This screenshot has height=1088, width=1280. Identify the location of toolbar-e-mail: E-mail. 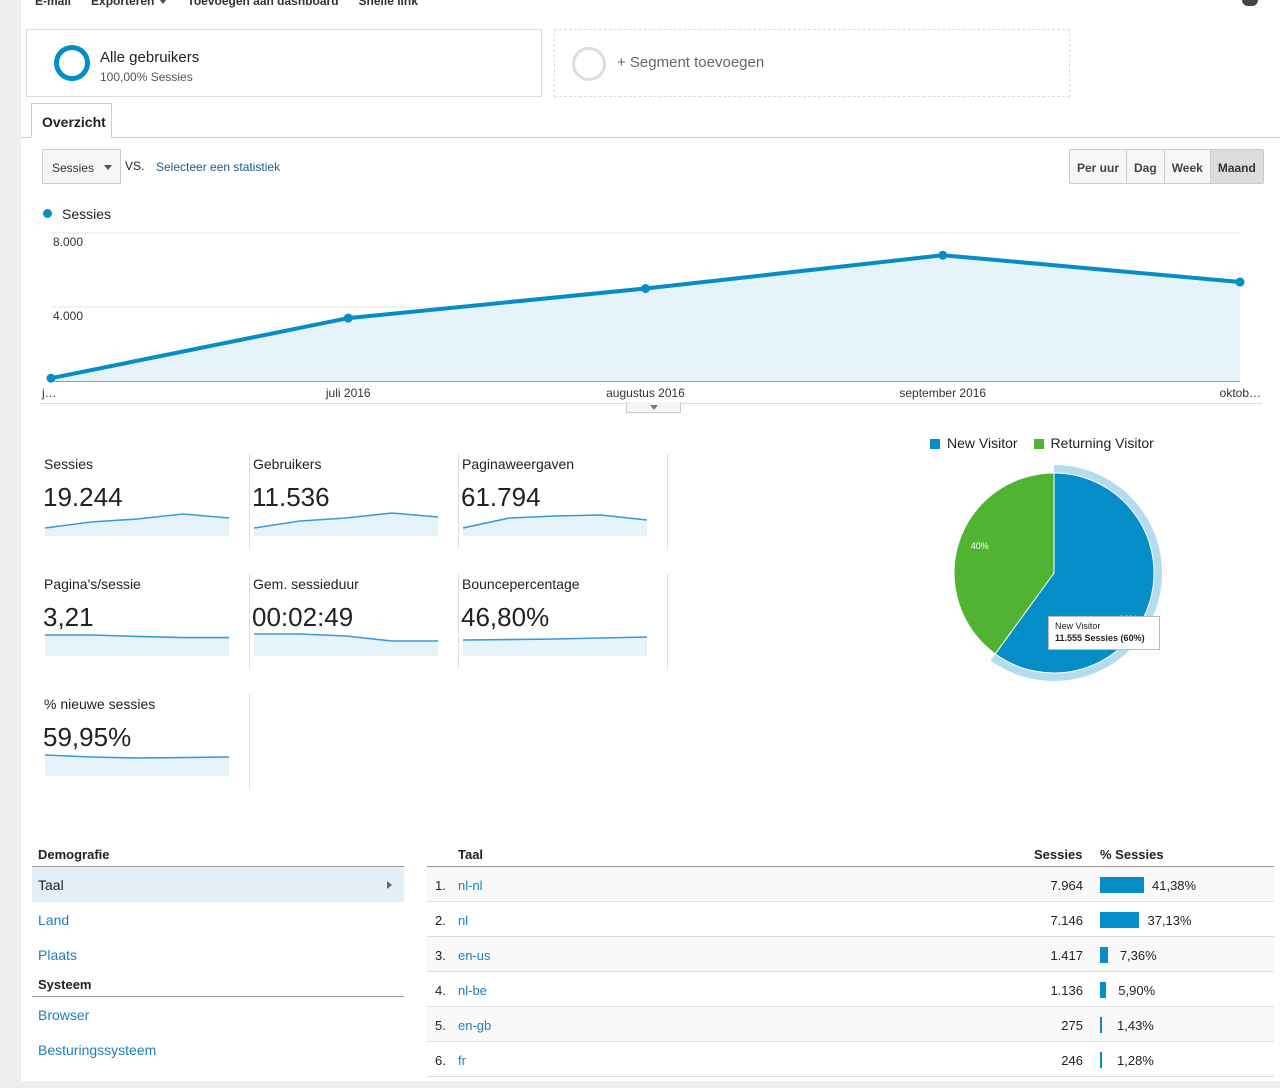
(53, 5).